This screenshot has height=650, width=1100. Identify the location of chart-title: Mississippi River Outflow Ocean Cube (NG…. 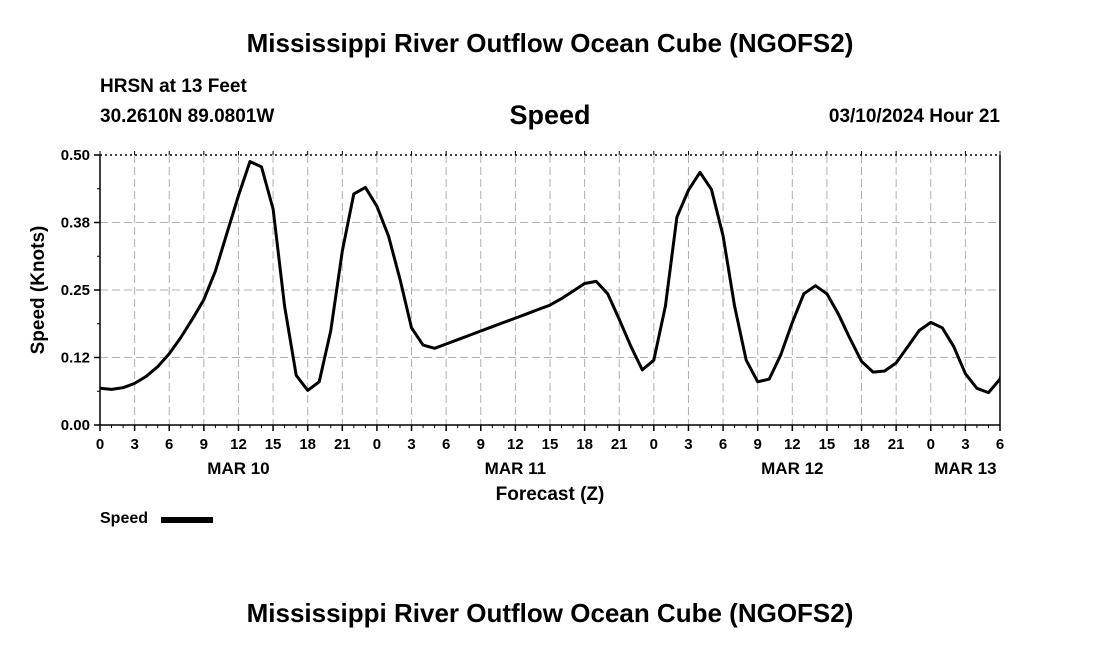
(550, 43).